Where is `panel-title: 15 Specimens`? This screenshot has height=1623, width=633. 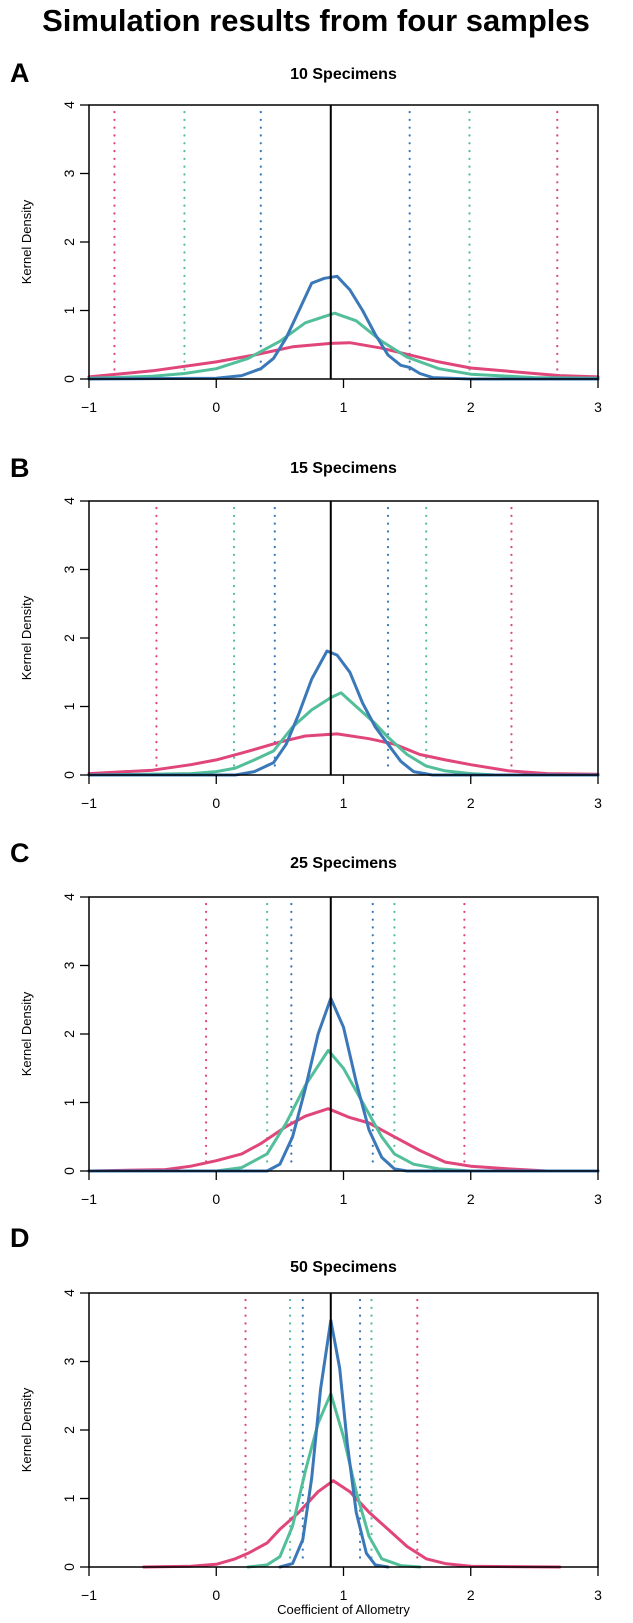
panel-title: 15 Specimens is located at coordinates (343, 468).